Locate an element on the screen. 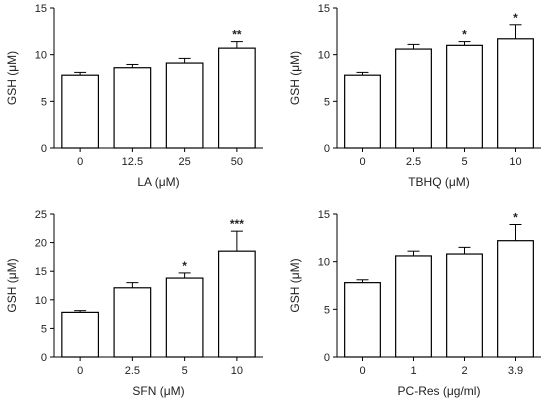 The image size is (545, 401). x-tick-label: 1 is located at coordinates (413, 371).